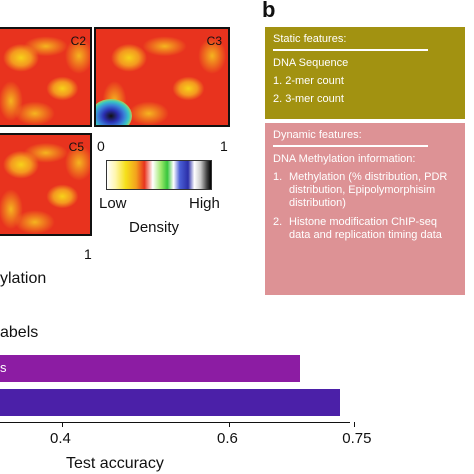  I want to click on bar-label: s, so click(3, 367).